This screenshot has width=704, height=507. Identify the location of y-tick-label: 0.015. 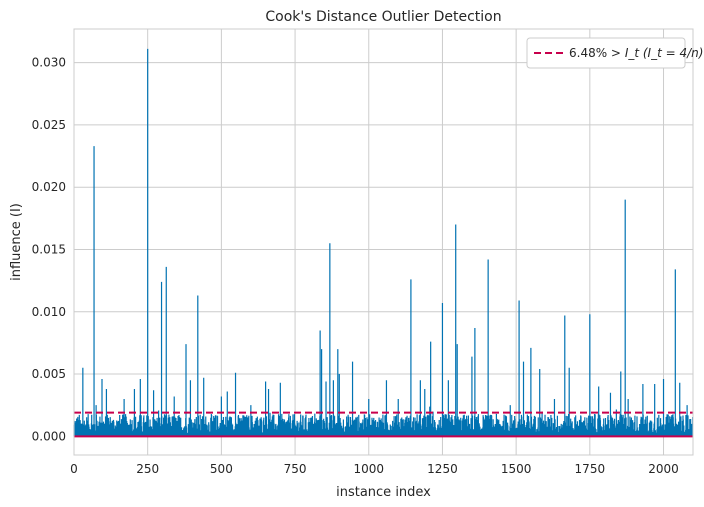
(49, 249).